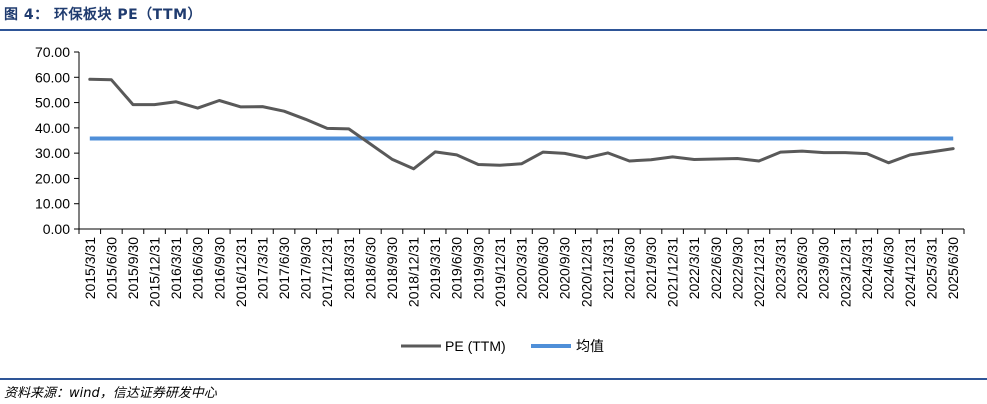  Describe the element at coordinates (932, 268) in the screenshot. I see `x-tick-label: 2025/3/31` at that location.